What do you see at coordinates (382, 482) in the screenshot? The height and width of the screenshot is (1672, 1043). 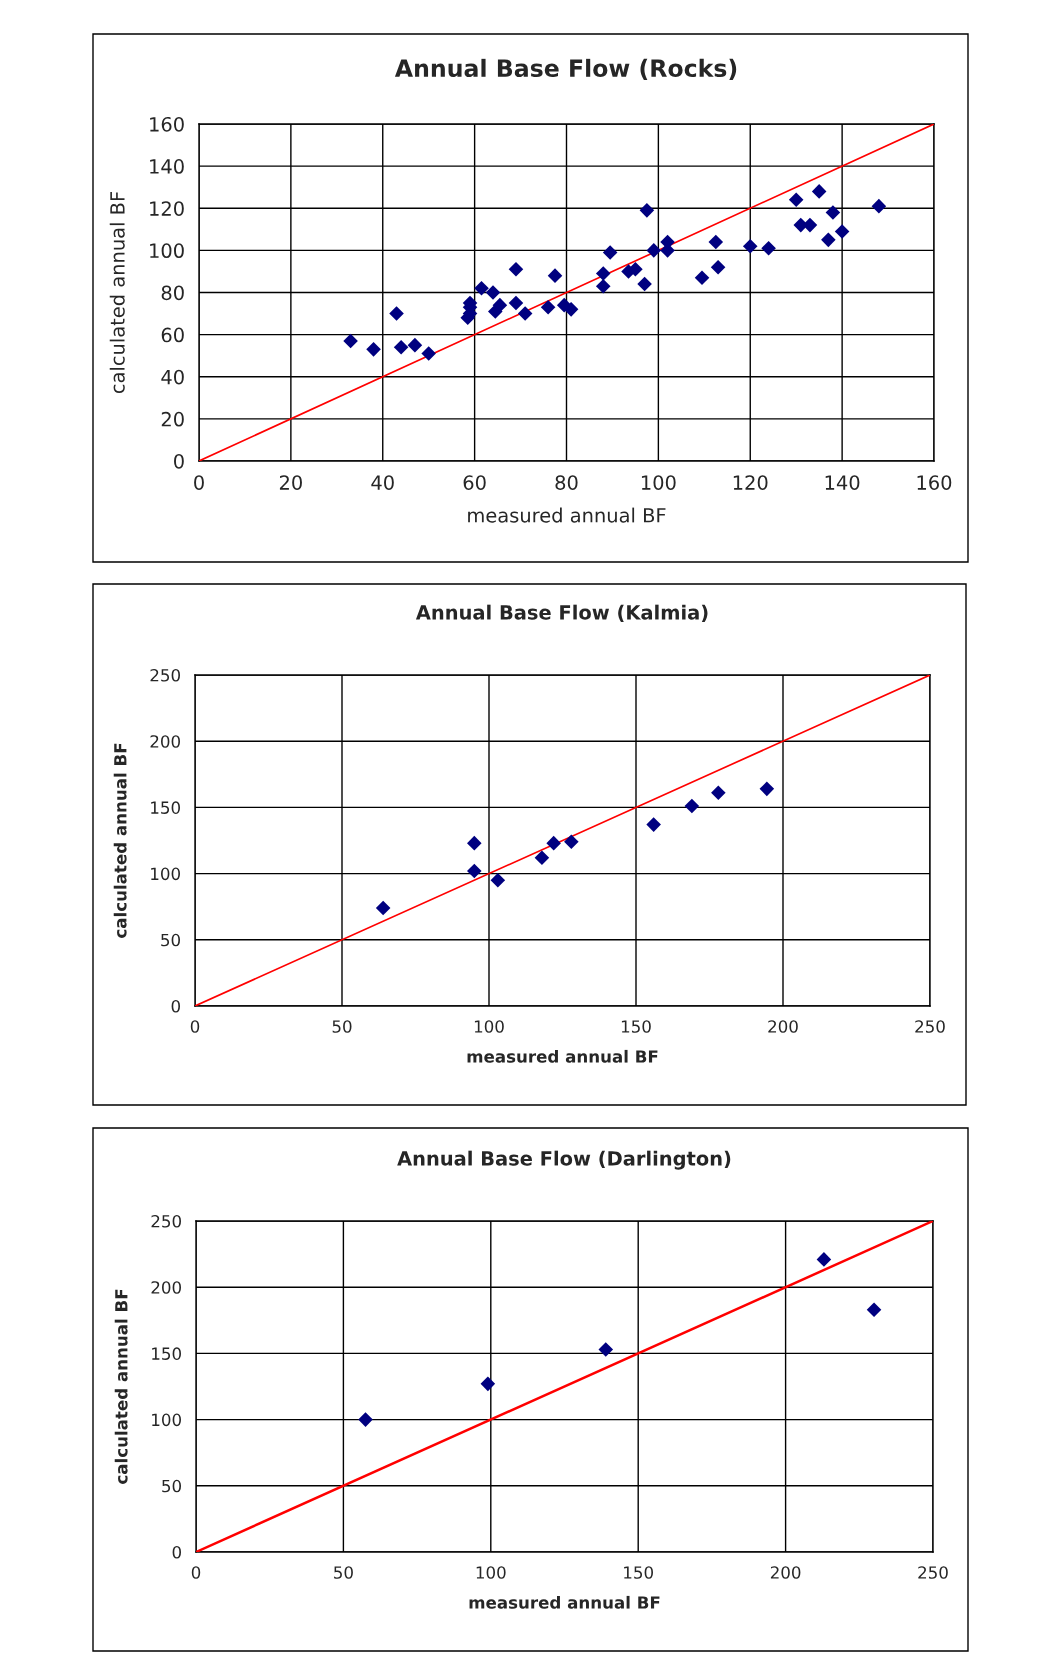 I see `x-tick-label: 40` at bounding box center [382, 482].